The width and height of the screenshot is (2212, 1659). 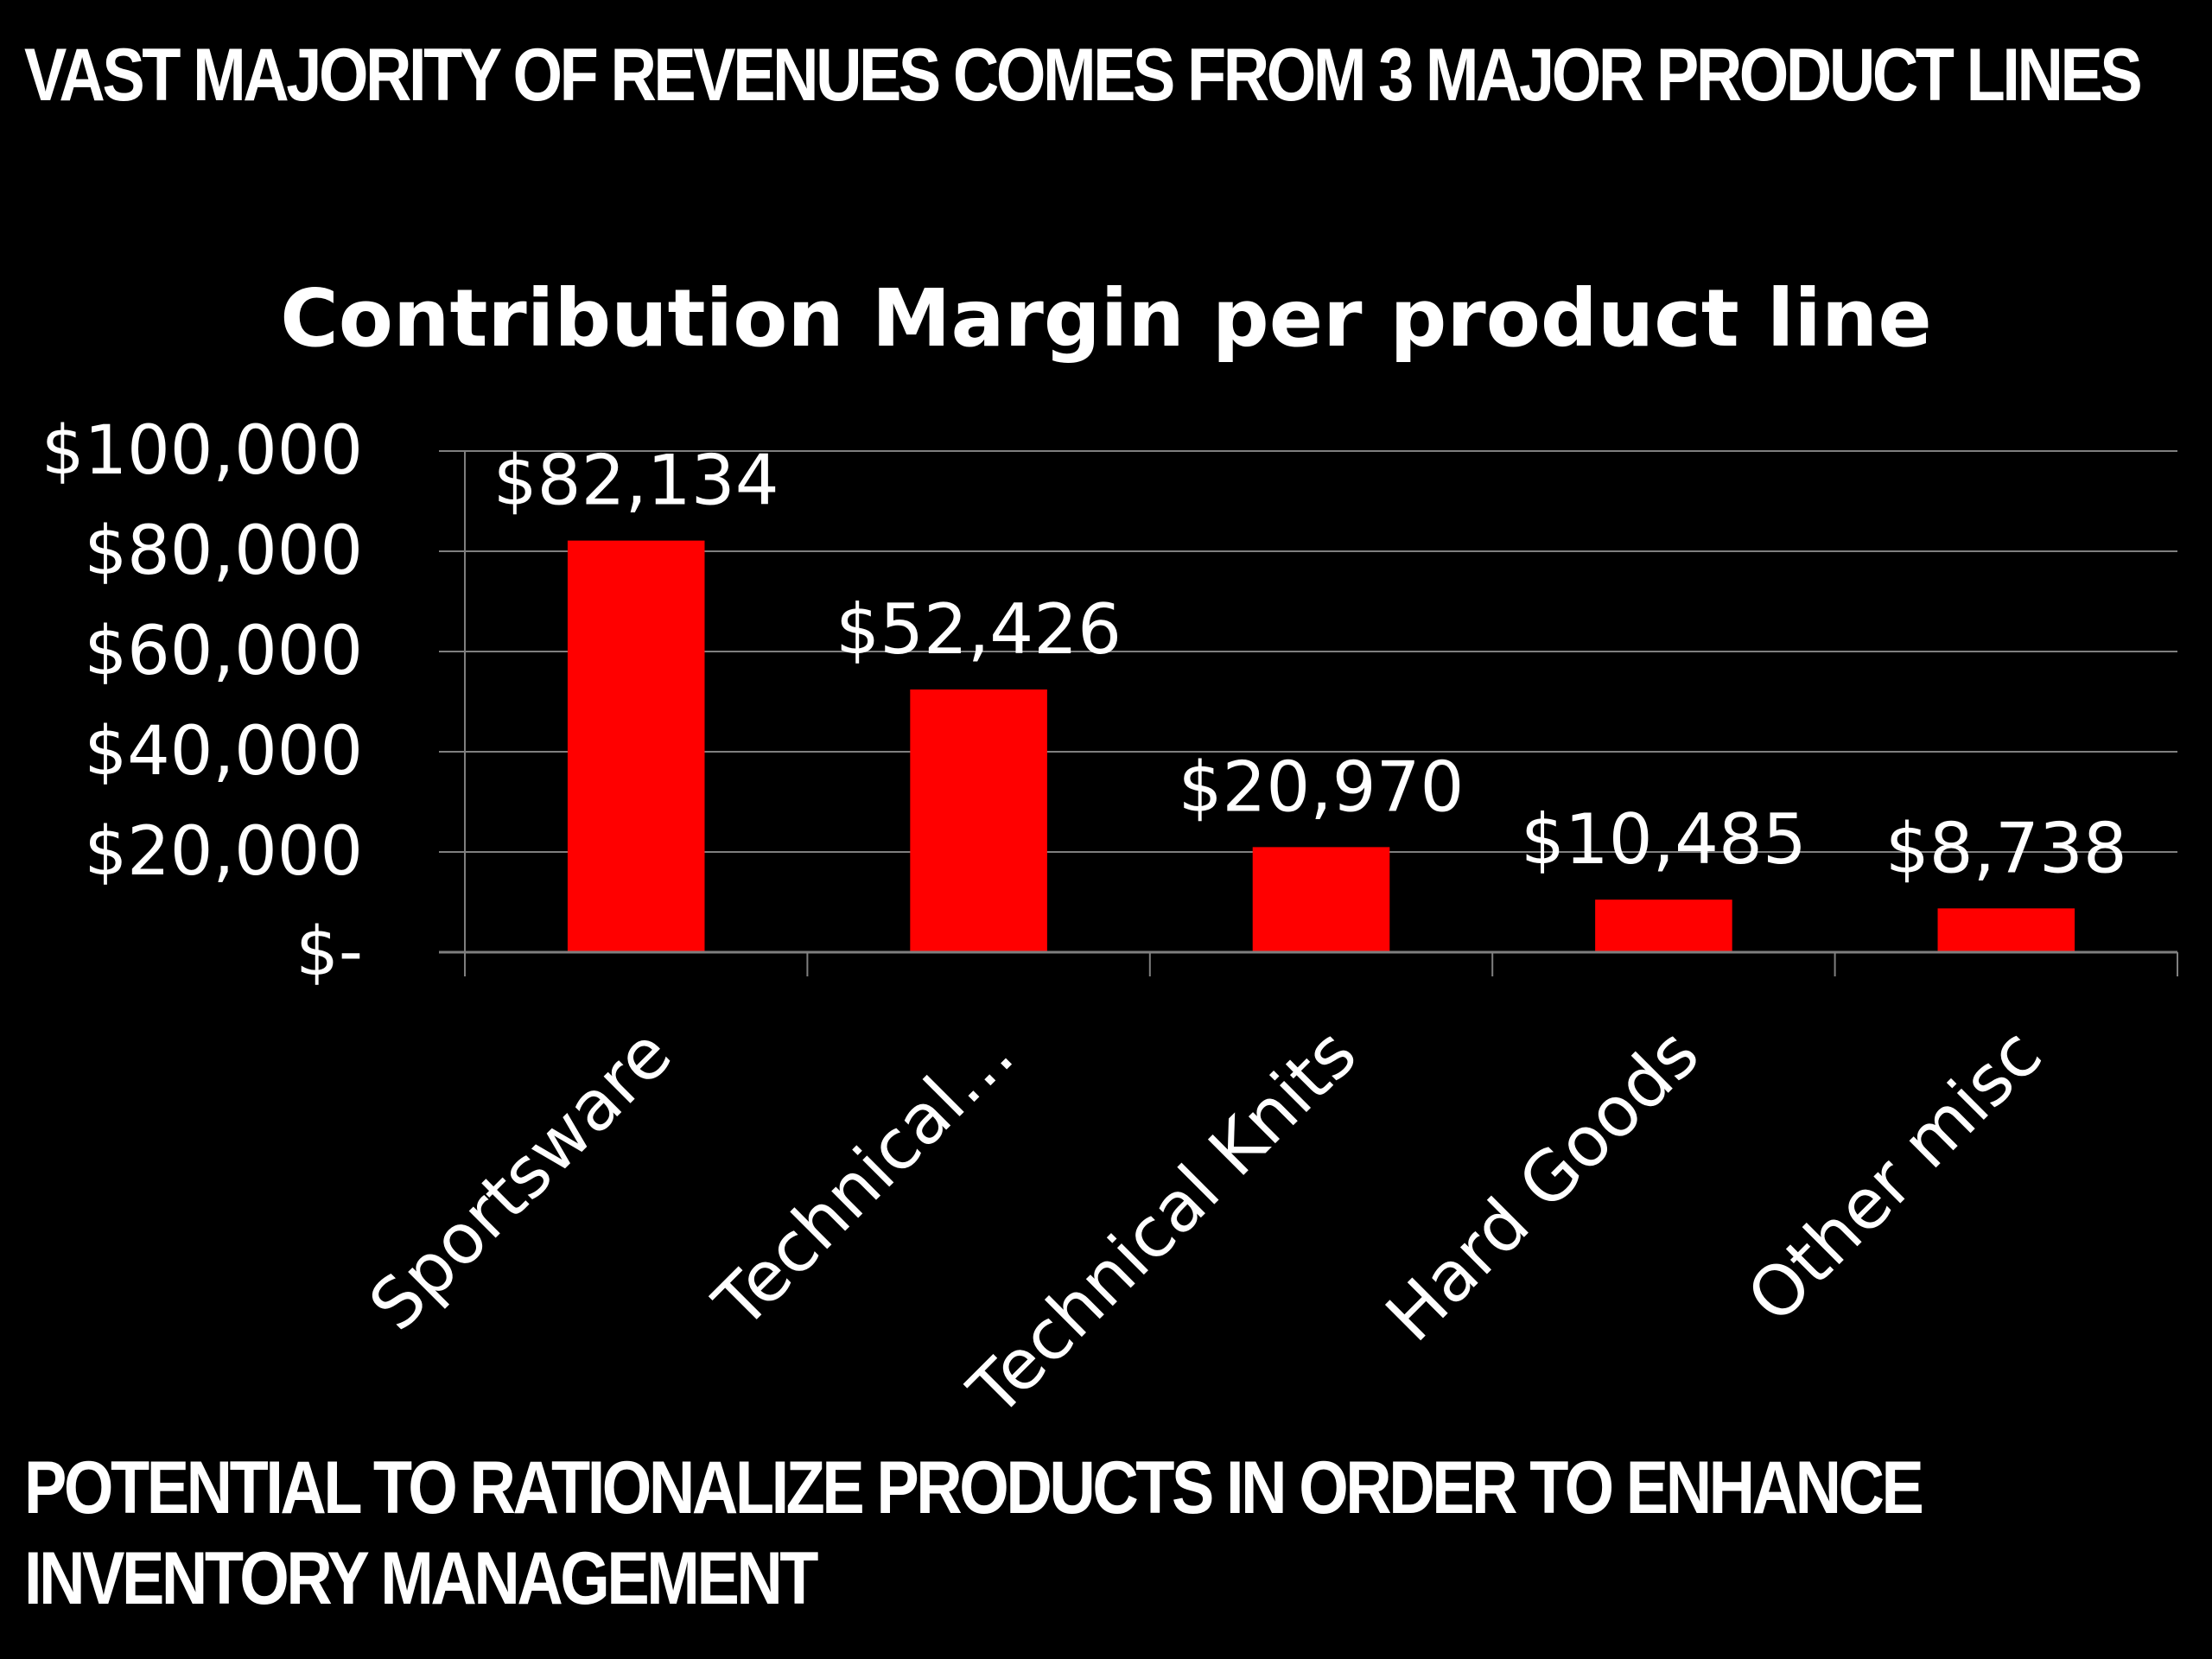 What do you see at coordinates (1894, 1176) in the screenshot?
I see `x-tick-label: Other misc` at bounding box center [1894, 1176].